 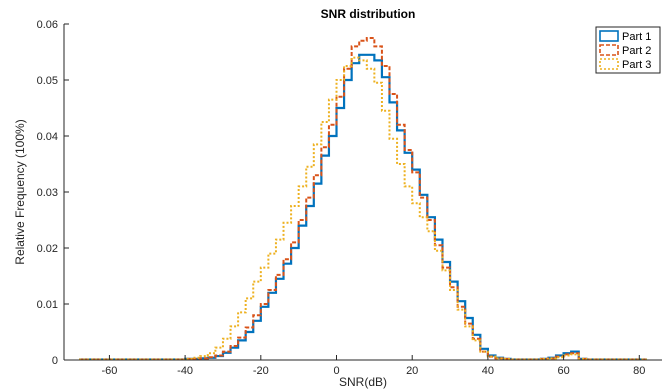 What do you see at coordinates (488, 371) in the screenshot?
I see `x-tick-label: 40` at bounding box center [488, 371].